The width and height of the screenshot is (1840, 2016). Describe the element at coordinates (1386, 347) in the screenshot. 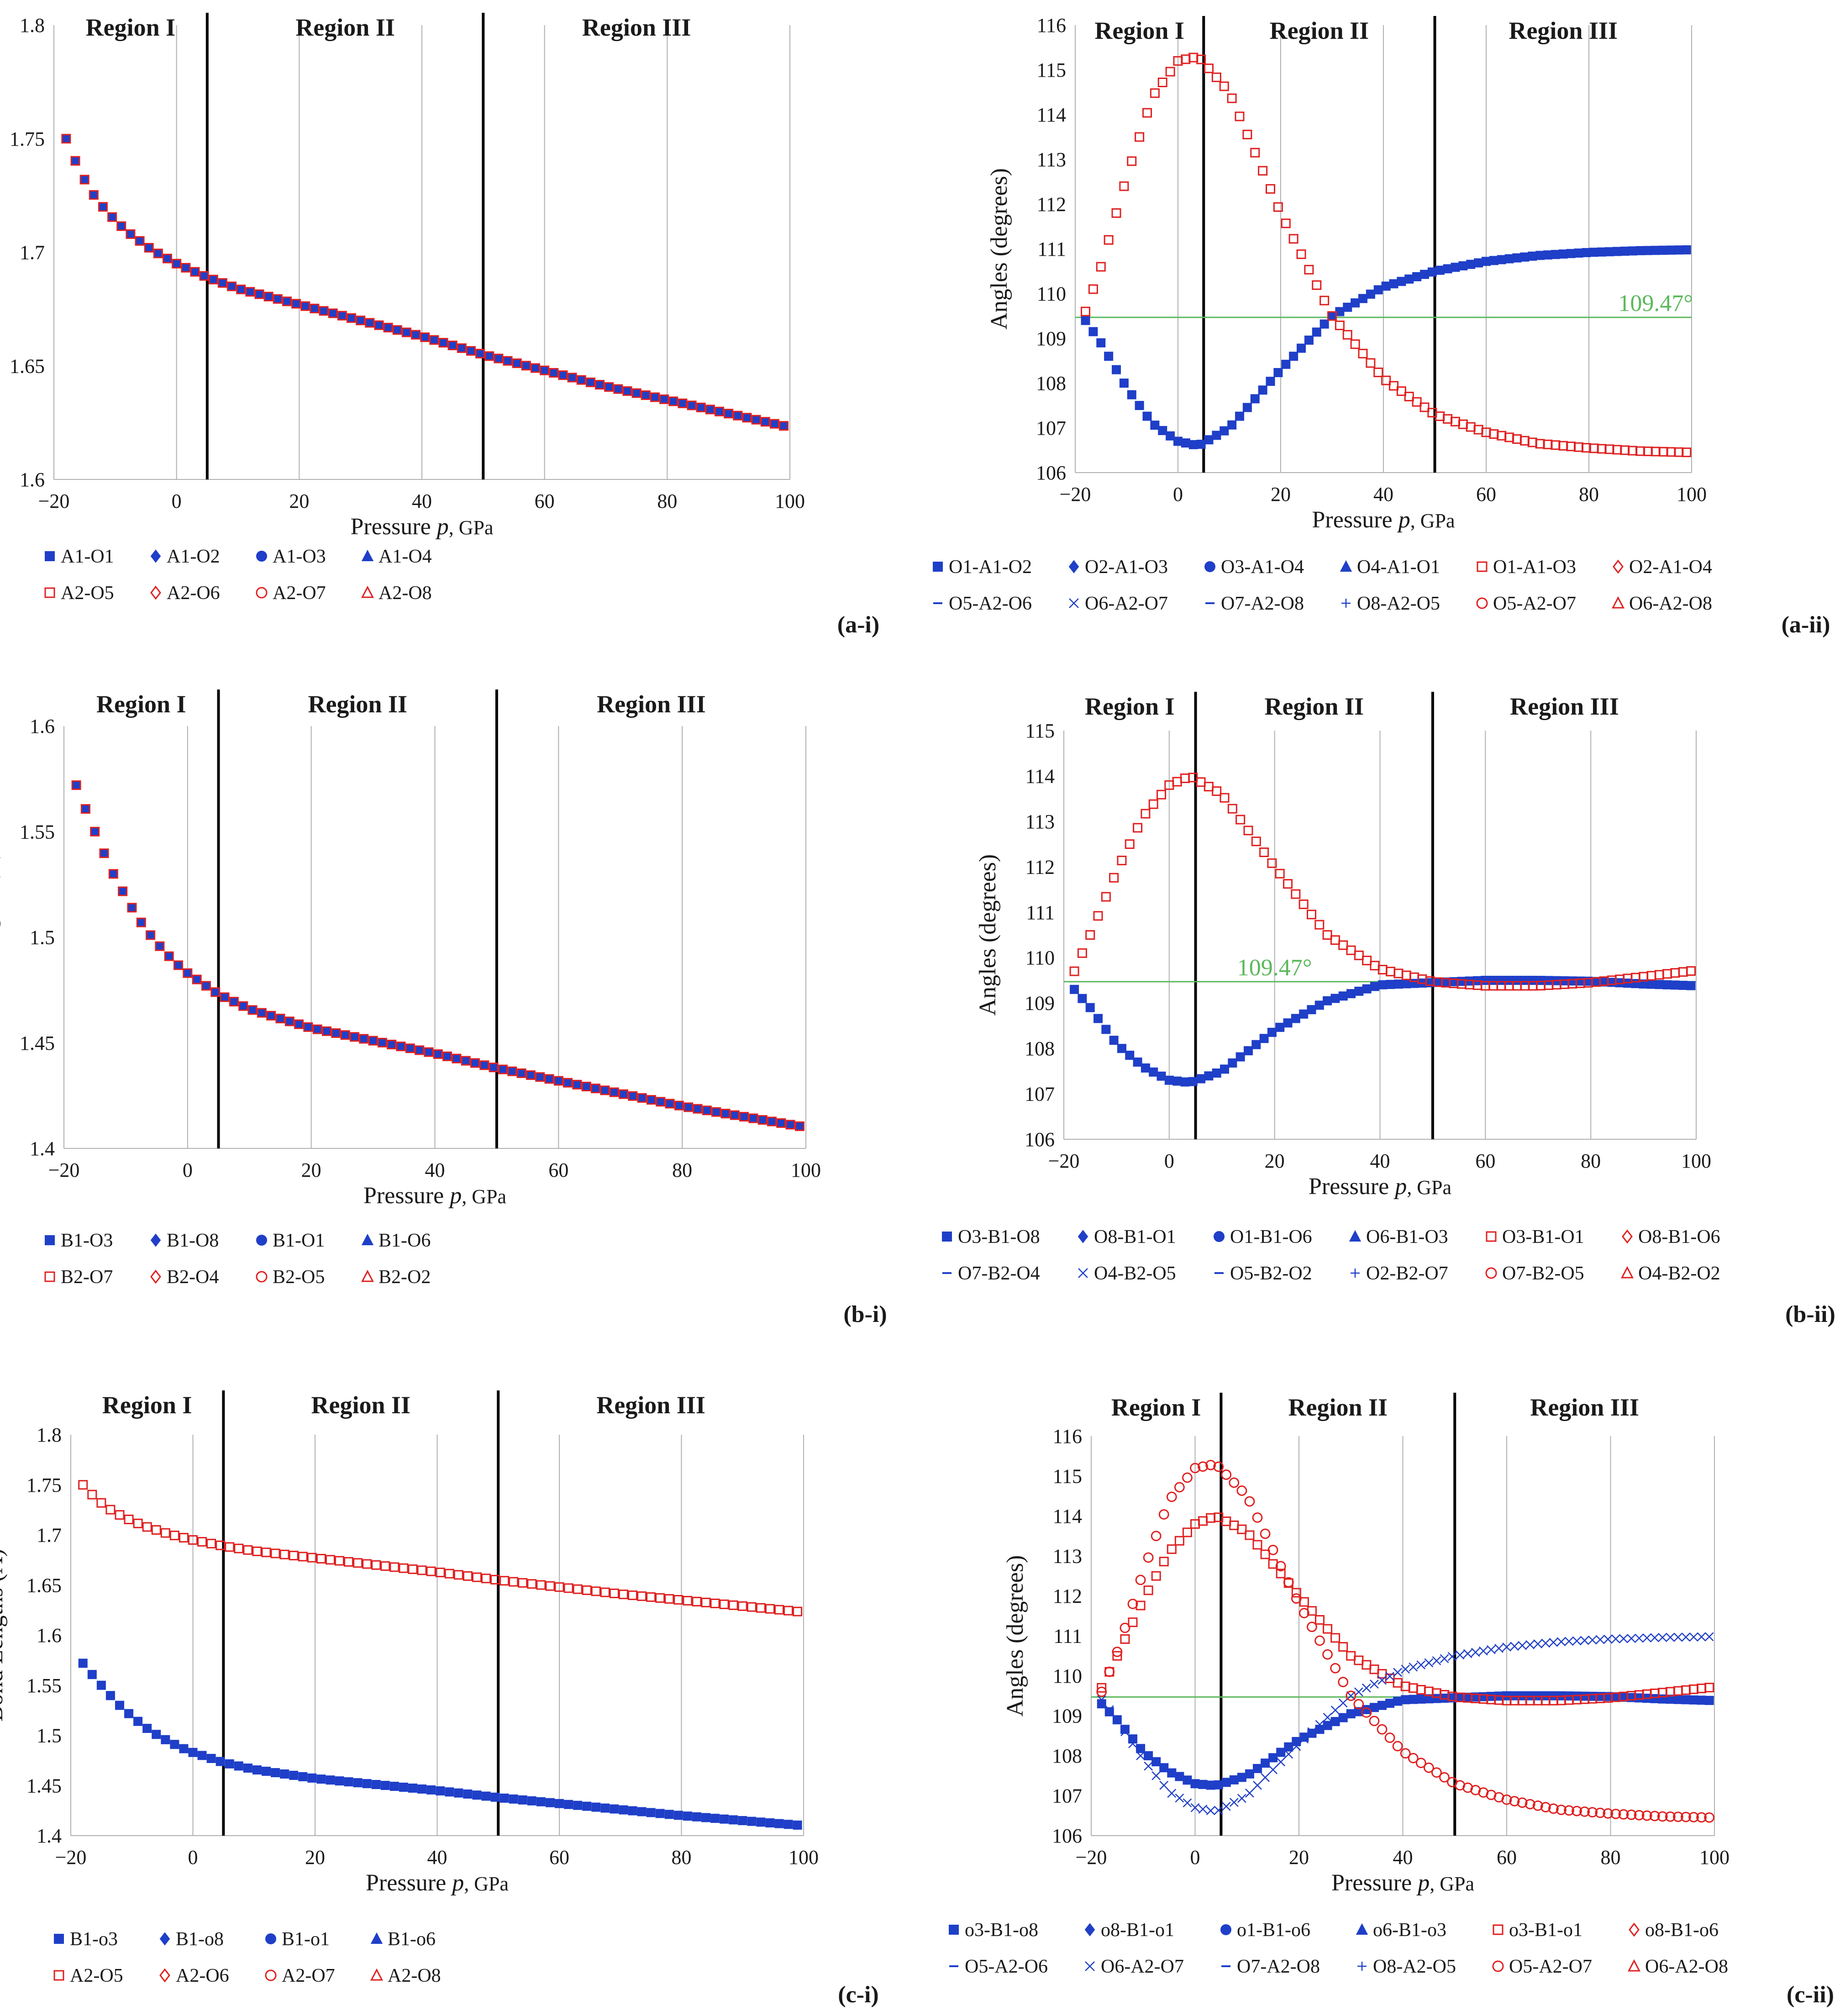

I see `series-O1-A1-O2` at that location.